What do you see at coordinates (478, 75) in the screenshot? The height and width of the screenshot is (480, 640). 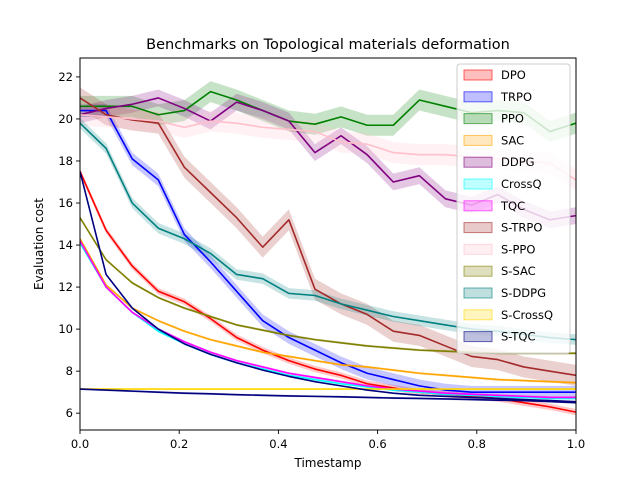 I see `legend-swatch-dpo` at bounding box center [478, 75].